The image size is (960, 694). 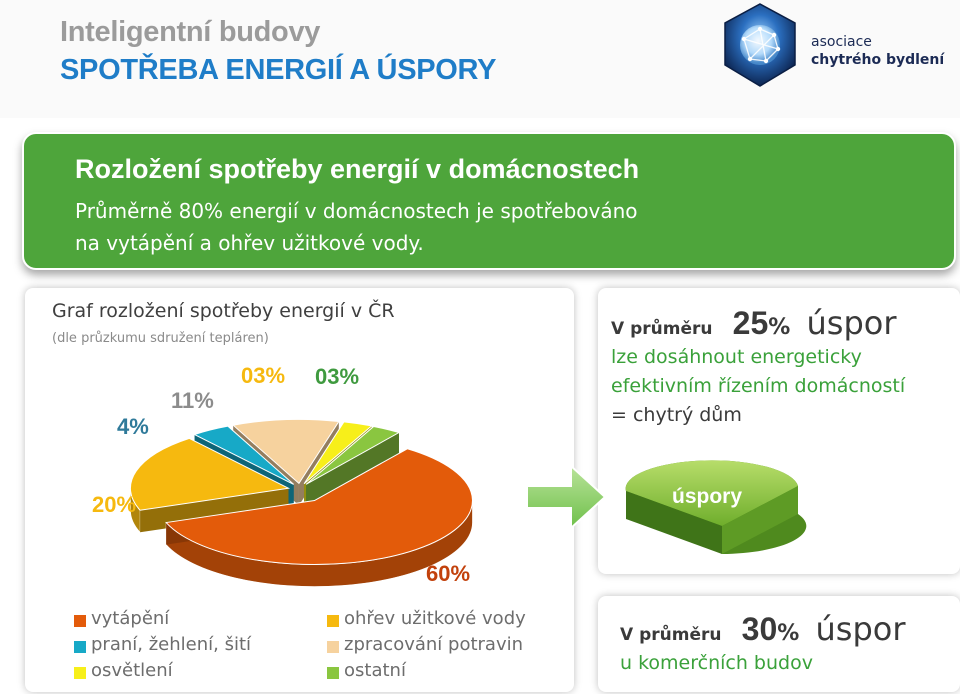 What do you see at coordinates (375, 670) in the screenshot?
I see `legend-label: ostatní` at bounding box center [375, 670].